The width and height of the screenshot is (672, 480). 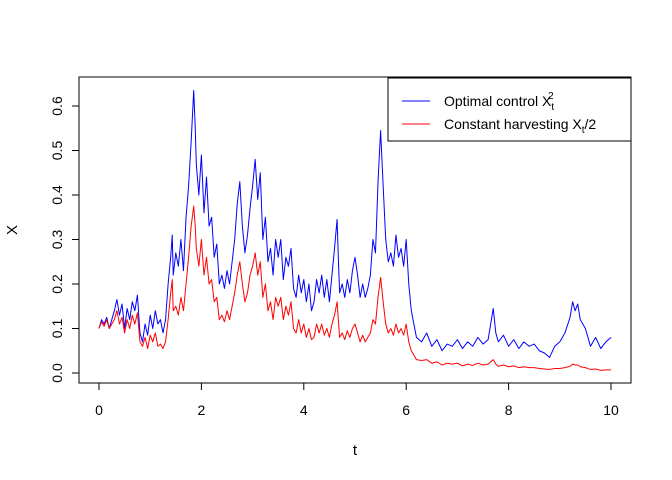 What do you see at coordinates (583, 130) in the screenshot?
I see `legend-entry-constant-harvesting-subscript: t` at bounding box center [583, 130].